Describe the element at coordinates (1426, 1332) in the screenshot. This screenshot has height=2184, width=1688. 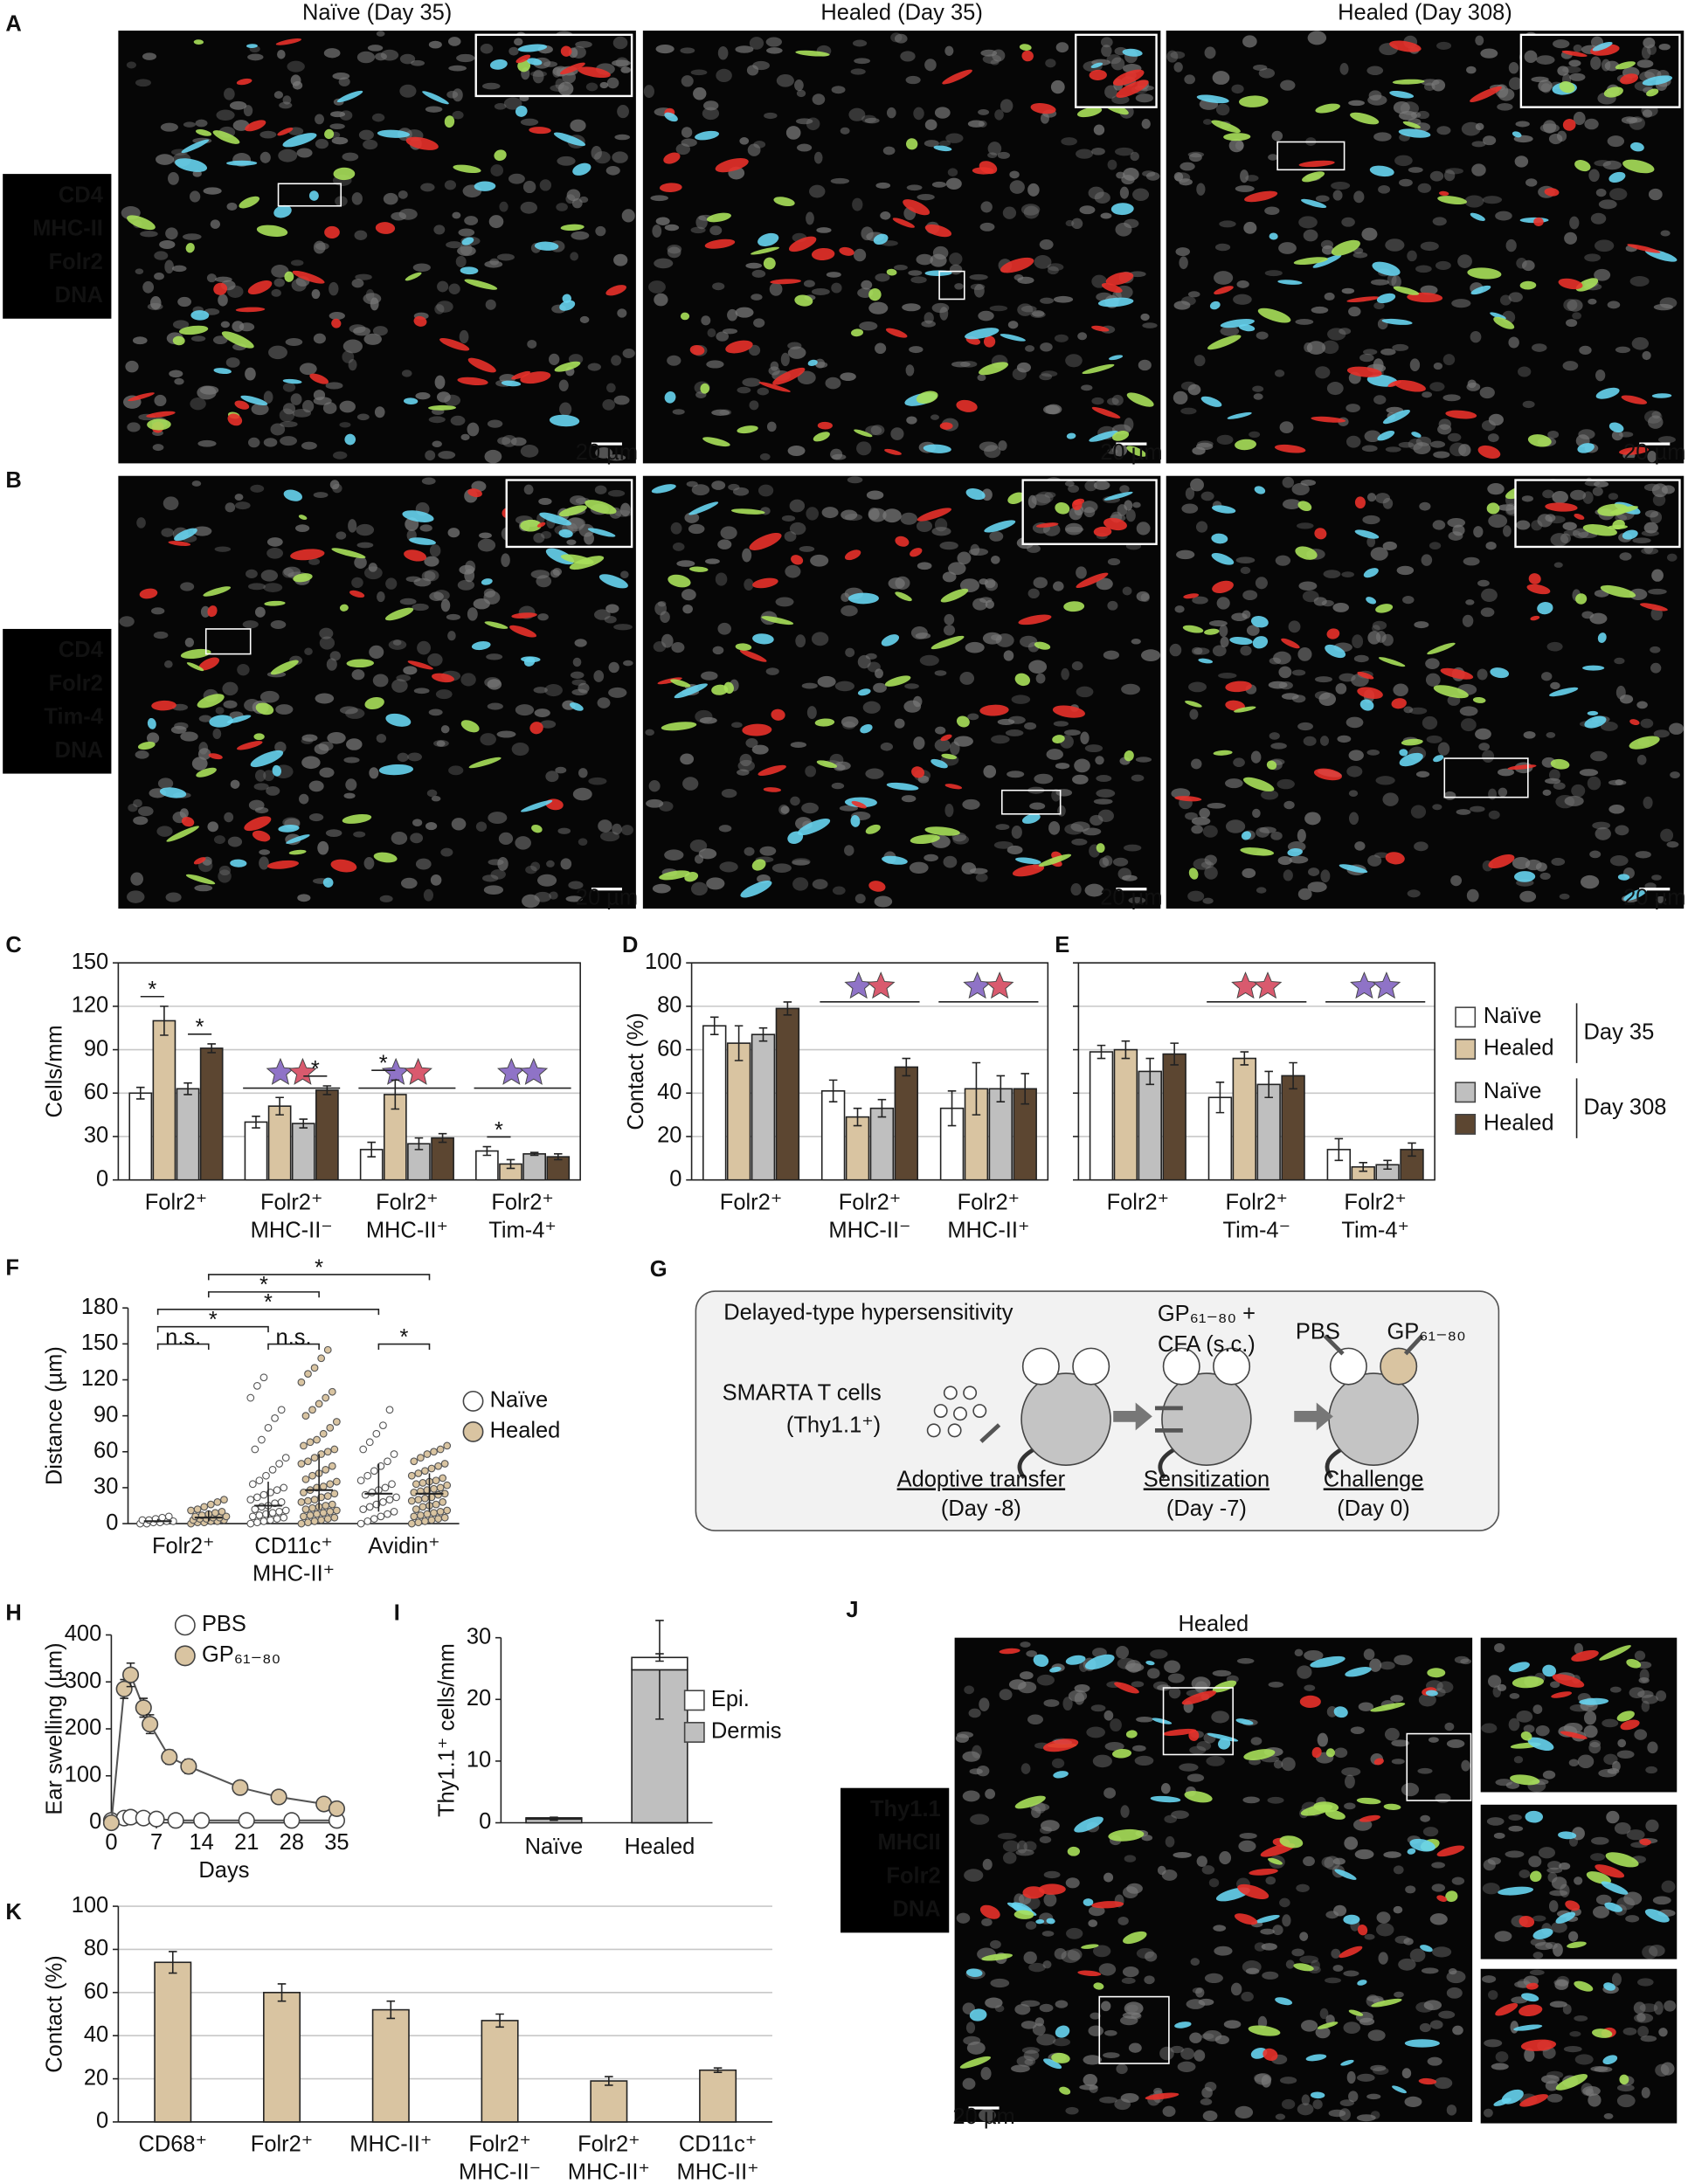
I see `diagram-text: GP₆₁₋₈₀` at that location.